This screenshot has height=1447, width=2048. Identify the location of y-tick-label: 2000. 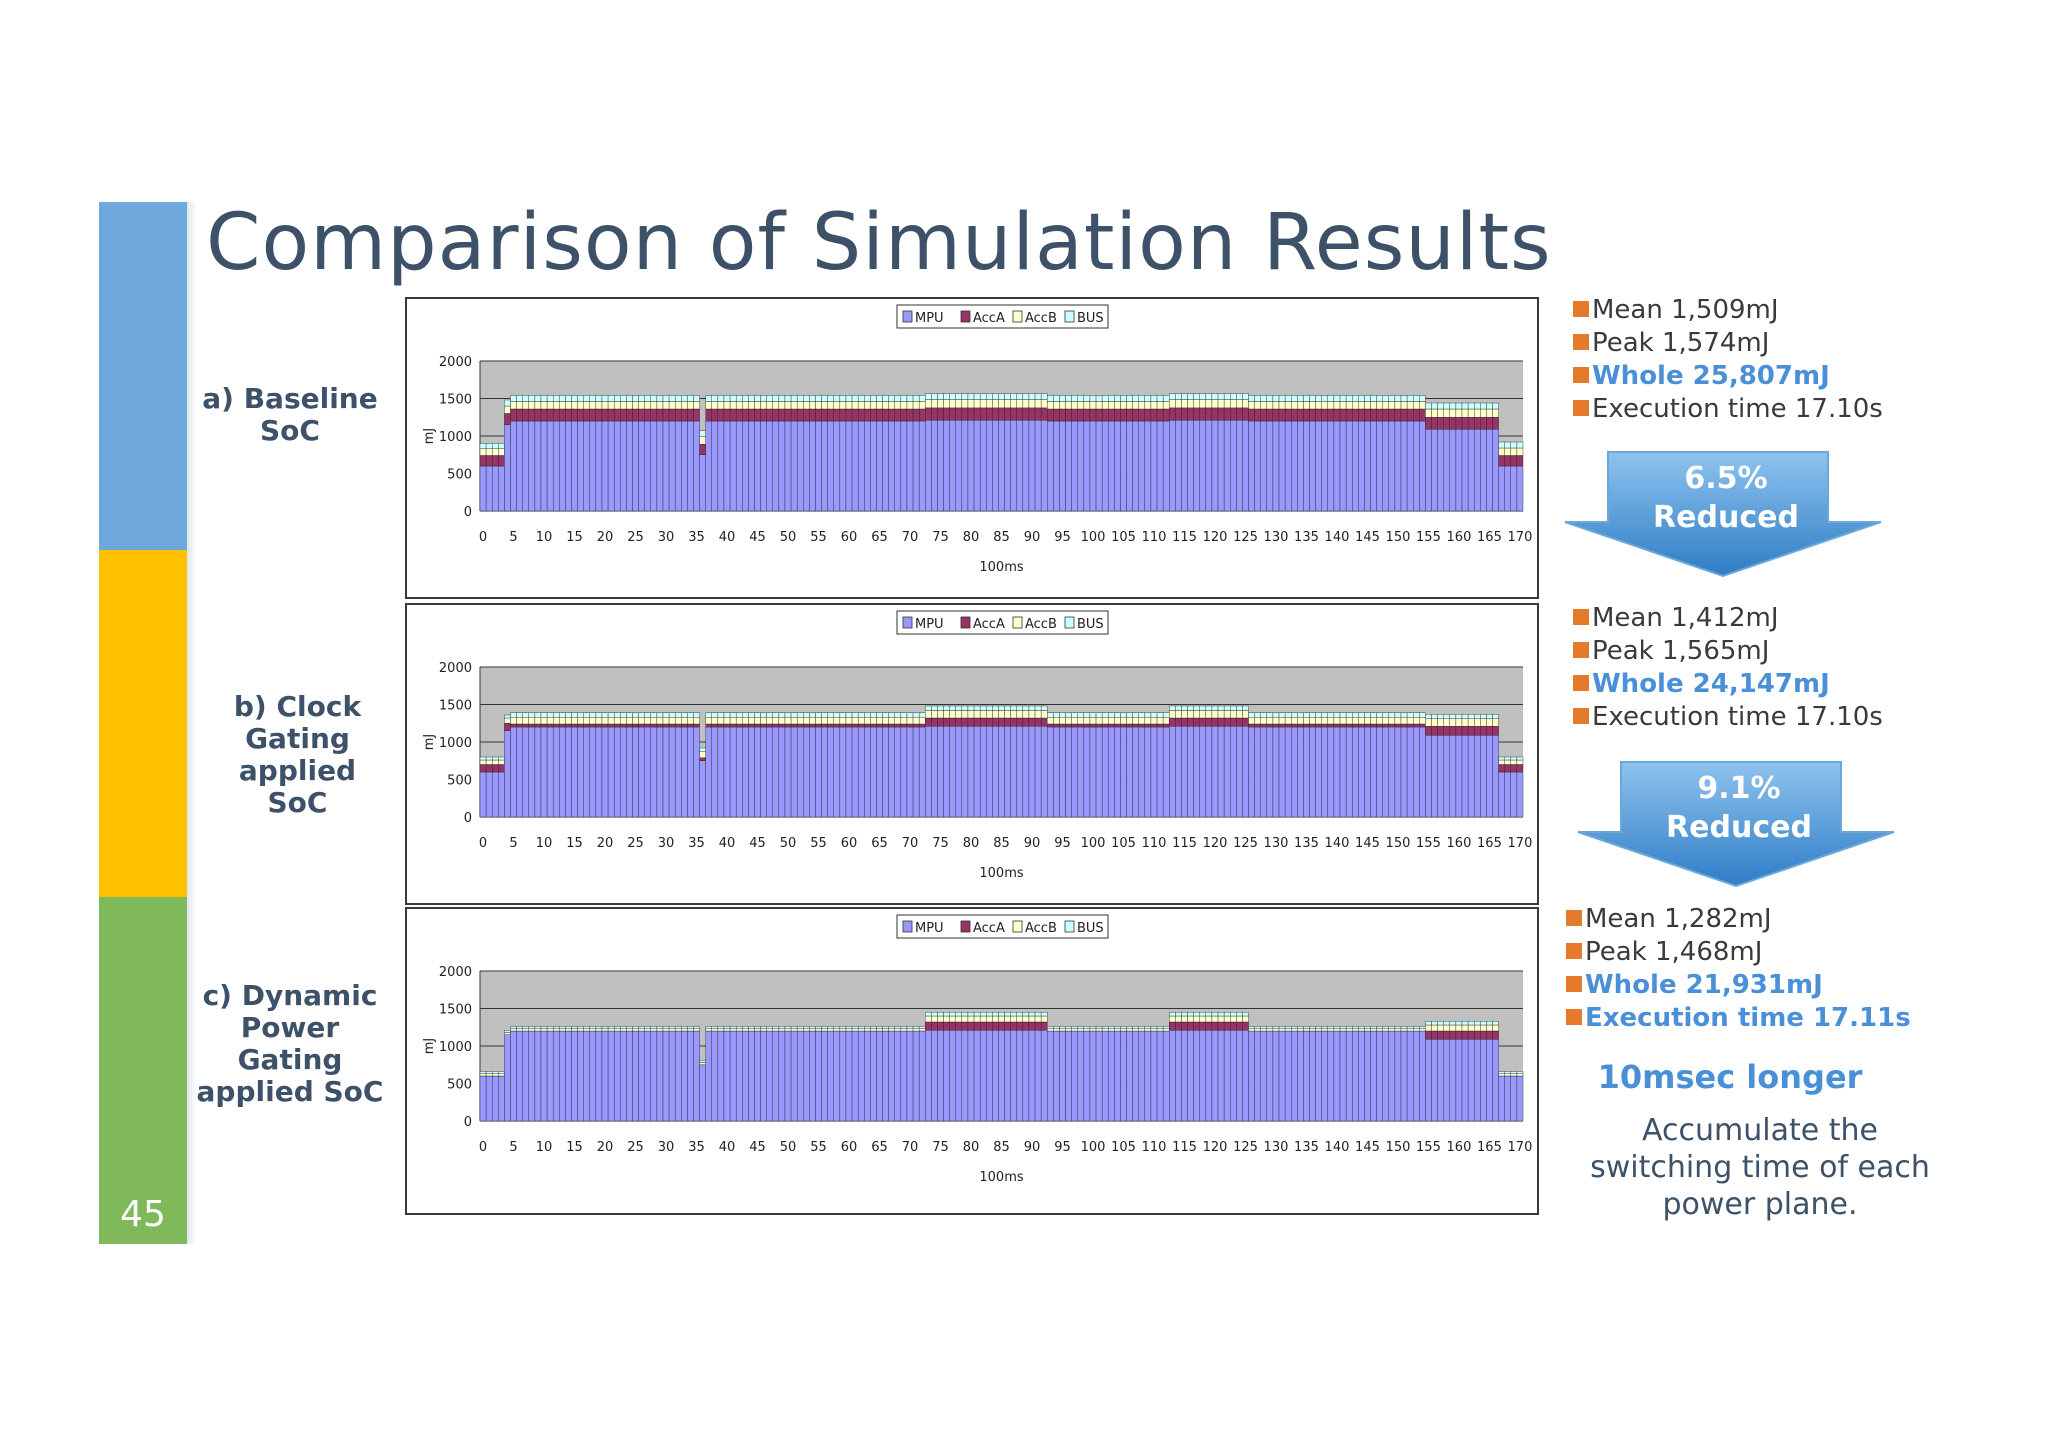
(455, 668).